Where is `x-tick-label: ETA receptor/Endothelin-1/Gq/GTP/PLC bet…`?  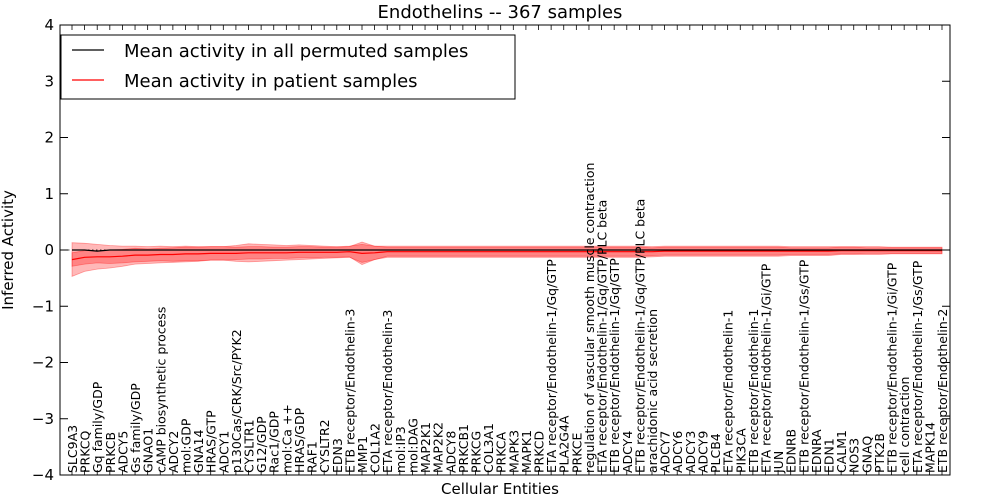 x-tick-label: ETA receptor/Endothelin-1/Gq/GTP/PLC bet… is located at coordinates (602, 336).